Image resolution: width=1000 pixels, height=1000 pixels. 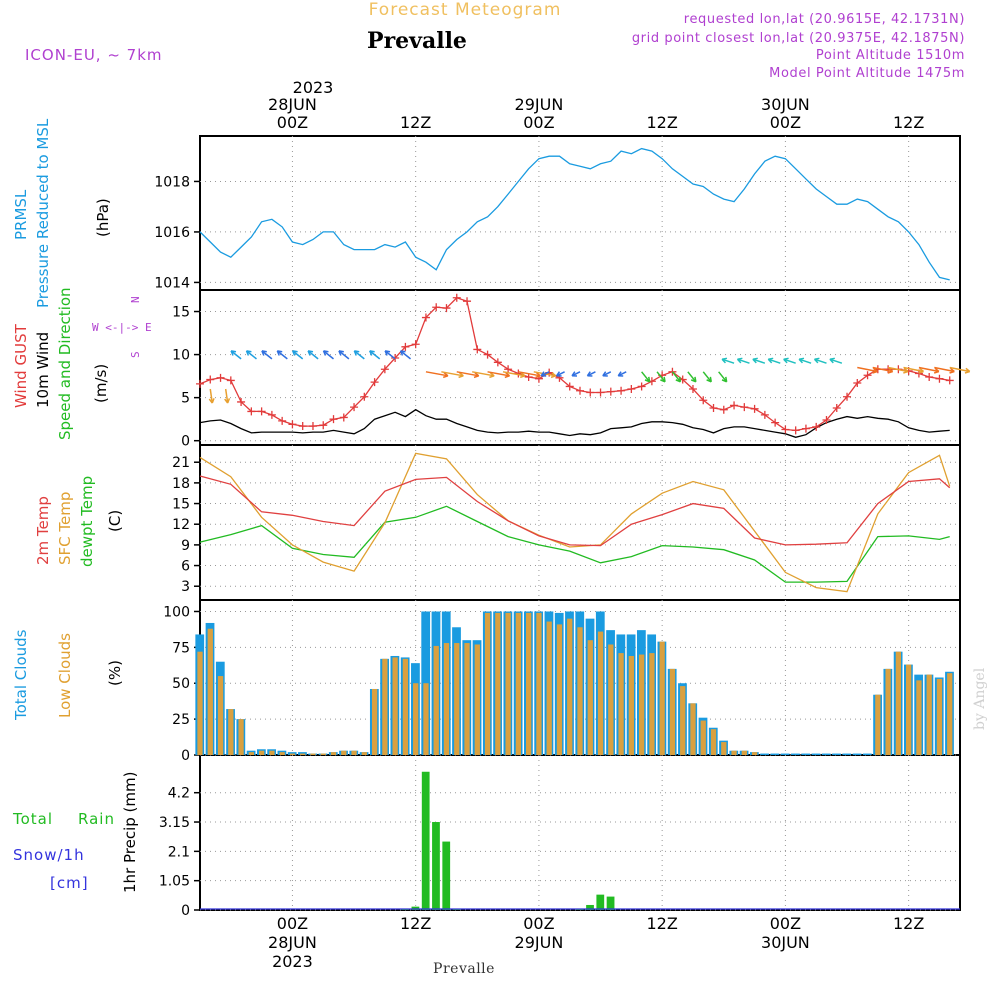 What do you see at coordinates (43, 530) in the screenshot?
I see `t2m-label: 2m Temp` at bounding box center [43, 530].